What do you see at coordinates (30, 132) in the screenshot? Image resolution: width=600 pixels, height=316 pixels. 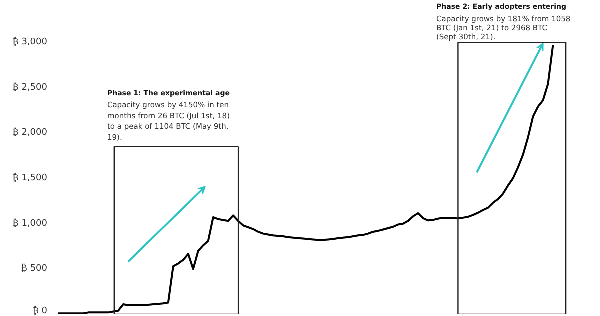 I see `y-tick-label: ₿ 2,000` at bounding box center [30, 132].